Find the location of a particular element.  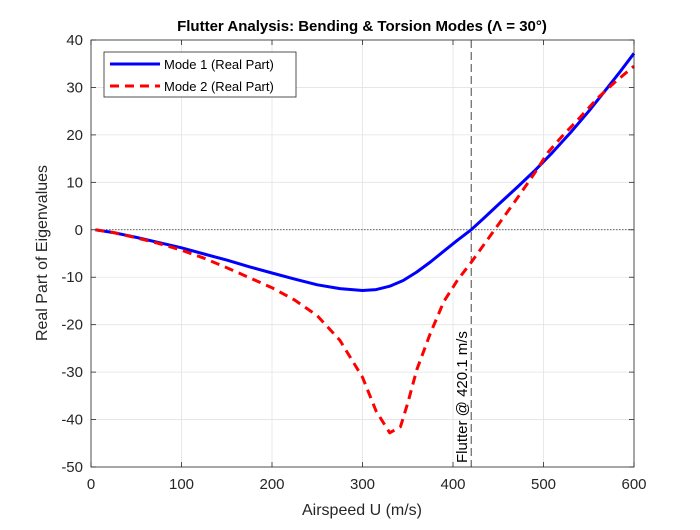

legend-label-mode-1: Mode 1 (Real Part) is located at coordinates (219, 64).